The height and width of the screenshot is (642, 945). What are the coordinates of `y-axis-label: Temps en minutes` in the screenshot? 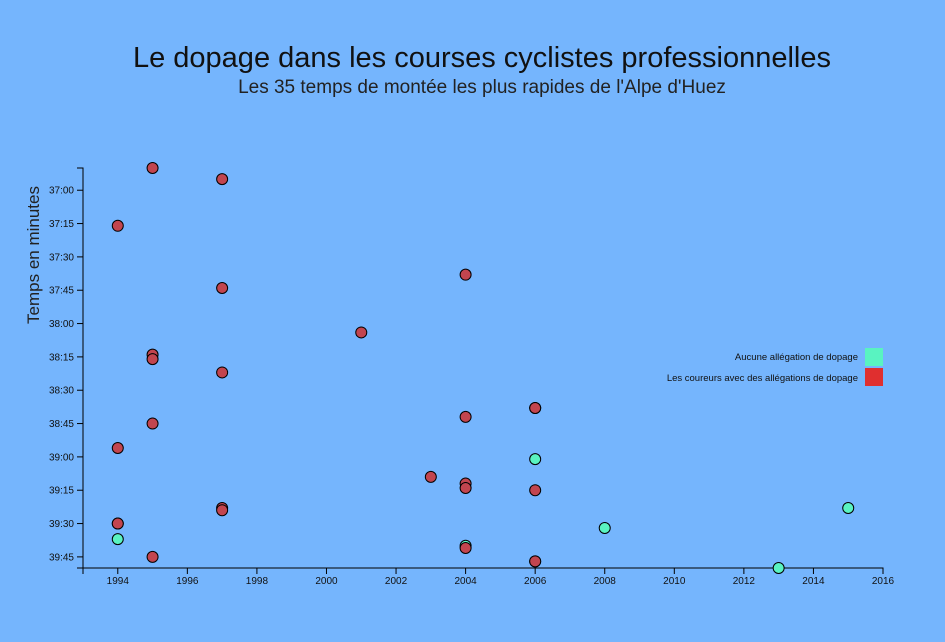 It's located at (33, 255).